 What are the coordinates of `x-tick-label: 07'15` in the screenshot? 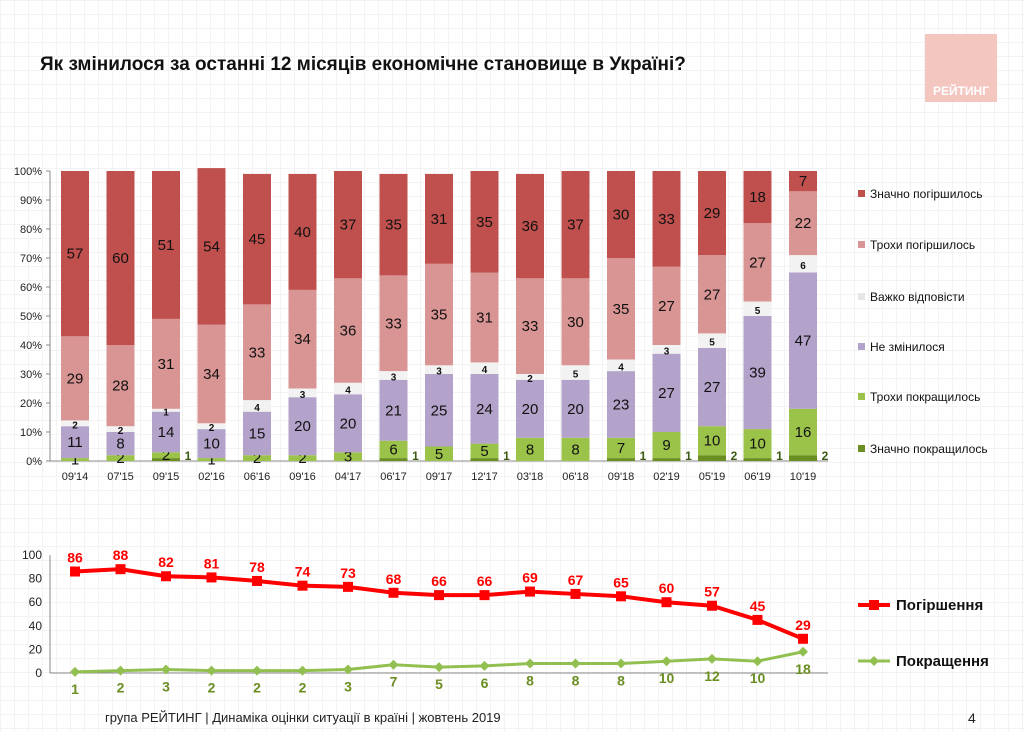 It's located at (120, 477).